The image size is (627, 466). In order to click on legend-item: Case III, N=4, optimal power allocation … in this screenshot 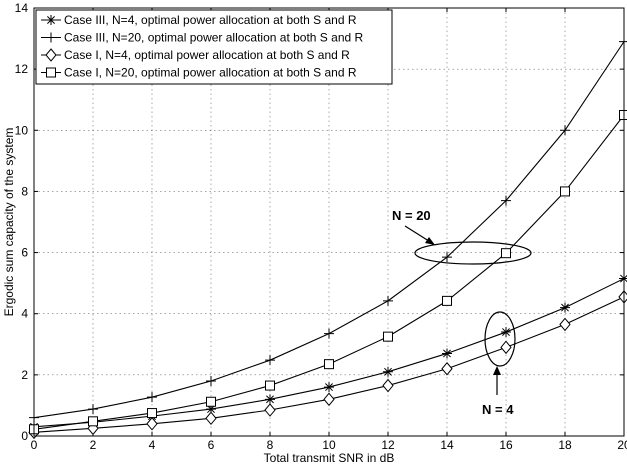, I will do `click(199, 20)`.